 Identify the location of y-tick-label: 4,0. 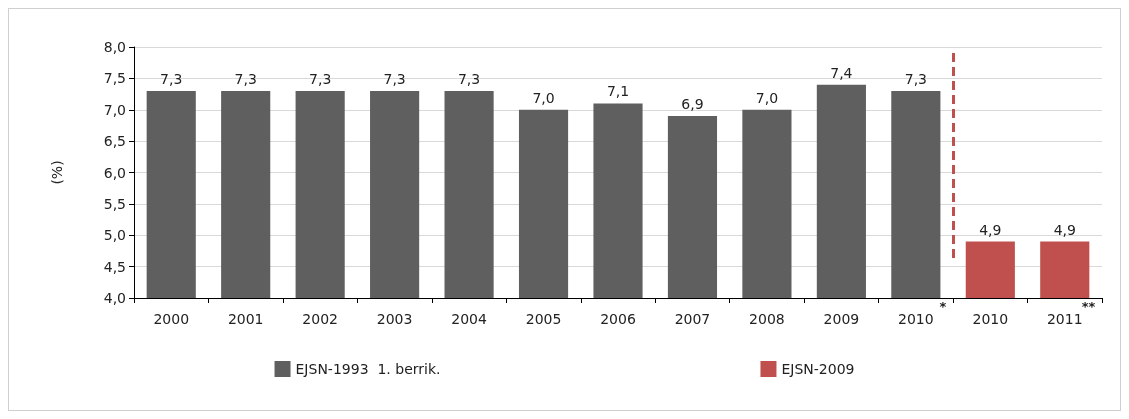
(114, 298).